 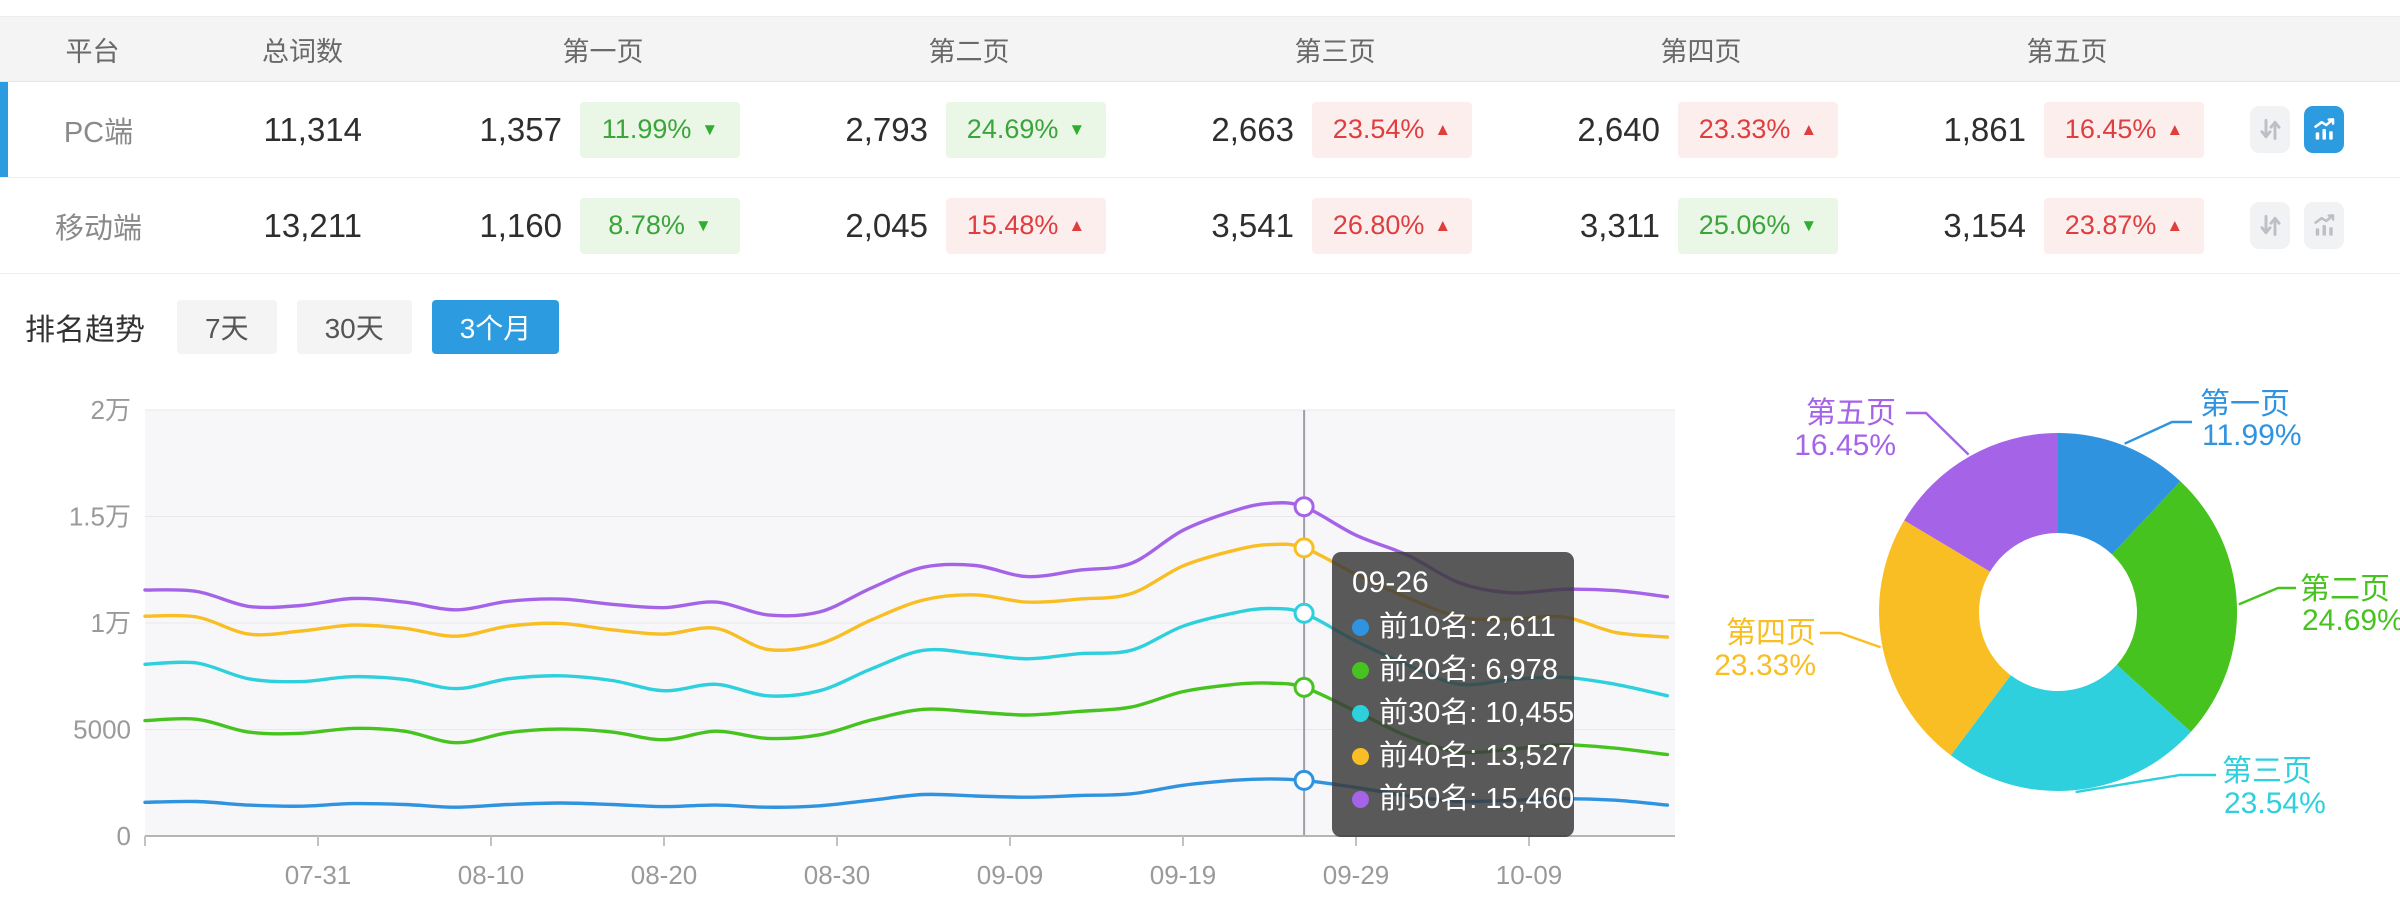 What do you see at coordinates (837, 875) in the screenshot?
I see `x-axis-label: 08-30` at bounding box center [837, 875].